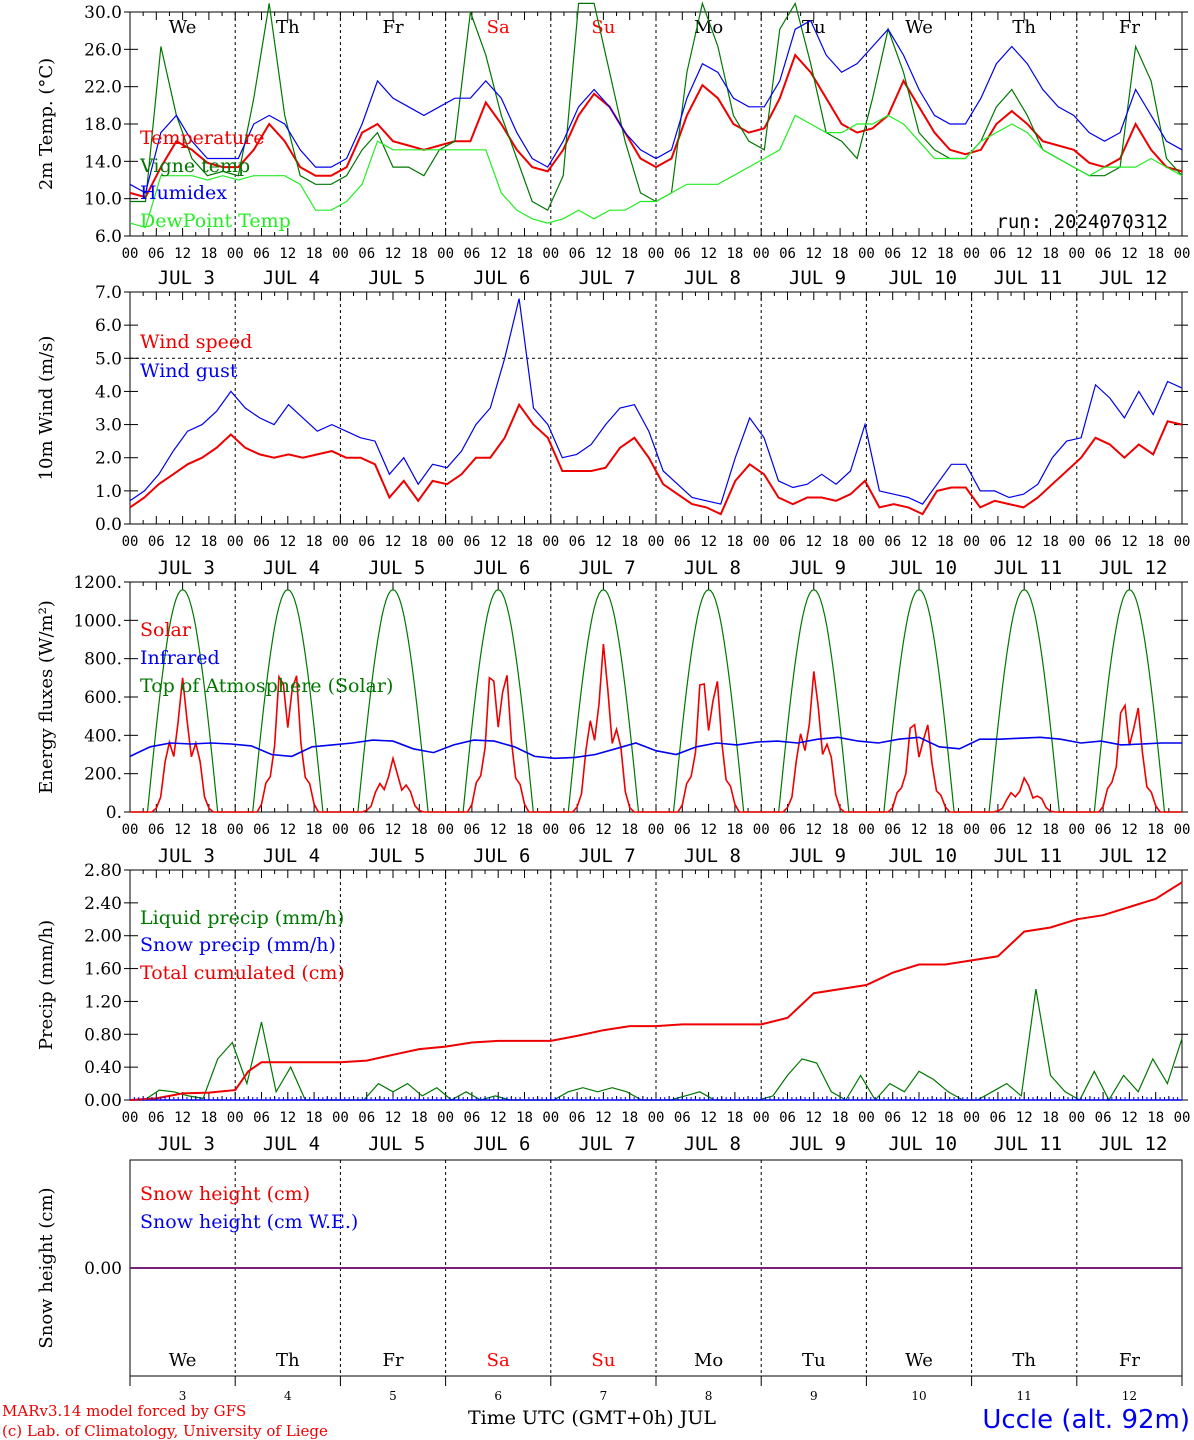 The height and width of the screenshot is (1440, 1194). Describe the element at coordinates (103, 698) in the screenshot. I see `y-tick-label: 600.` at that location.